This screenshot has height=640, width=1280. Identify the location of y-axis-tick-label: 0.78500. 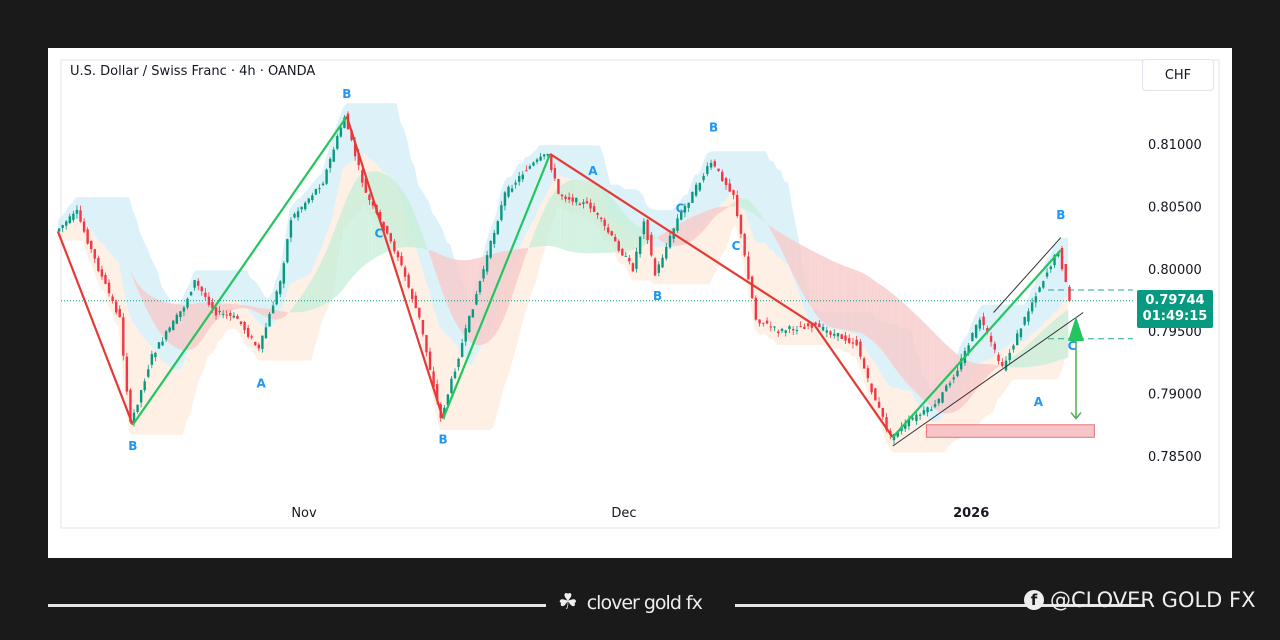
(1175, 457).